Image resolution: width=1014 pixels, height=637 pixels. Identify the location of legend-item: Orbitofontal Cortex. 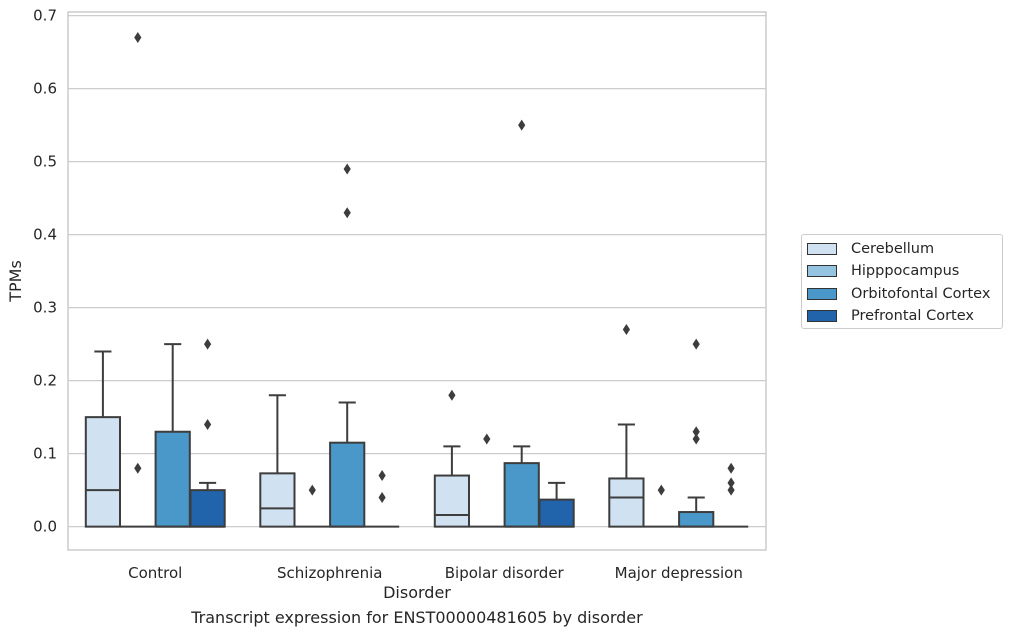
(898, 294).